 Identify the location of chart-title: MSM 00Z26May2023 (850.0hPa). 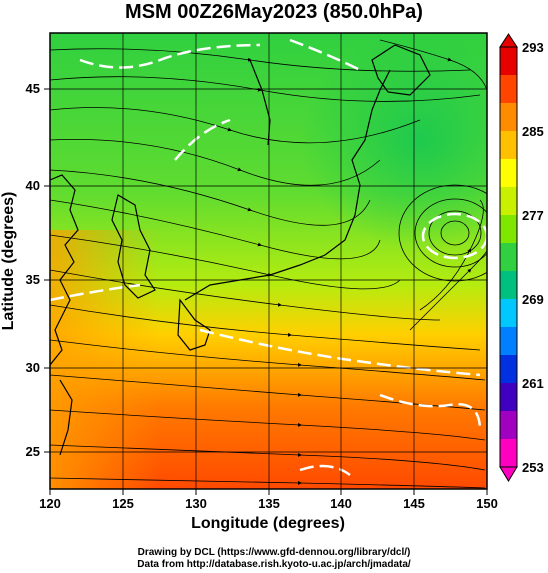
(274, 12).